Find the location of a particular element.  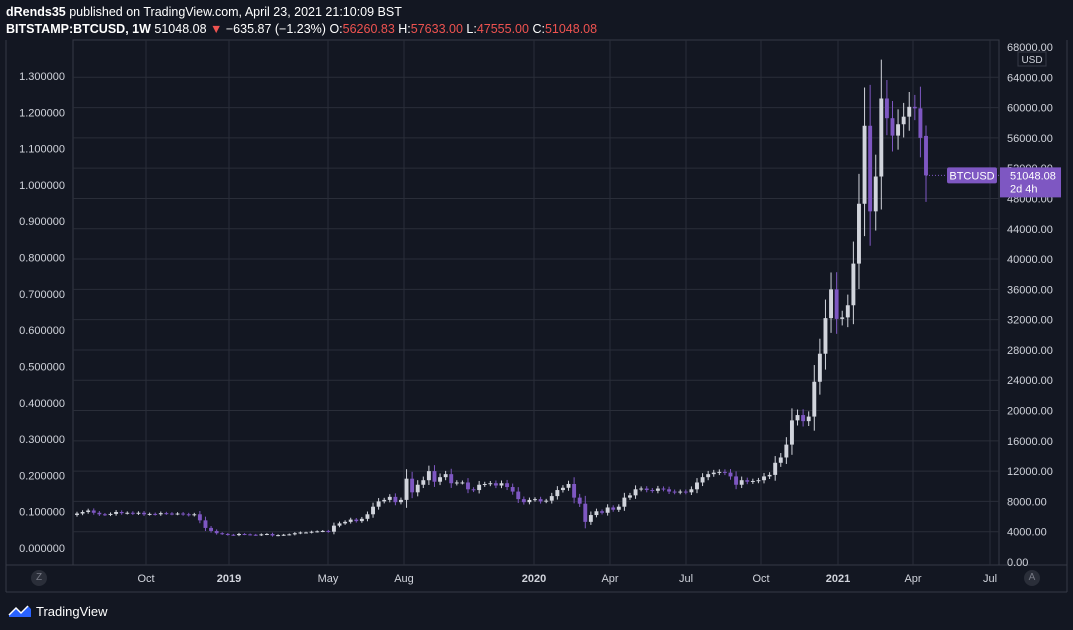

right-axis-tick: 12000.00 is located at coordinates (1030, 472).